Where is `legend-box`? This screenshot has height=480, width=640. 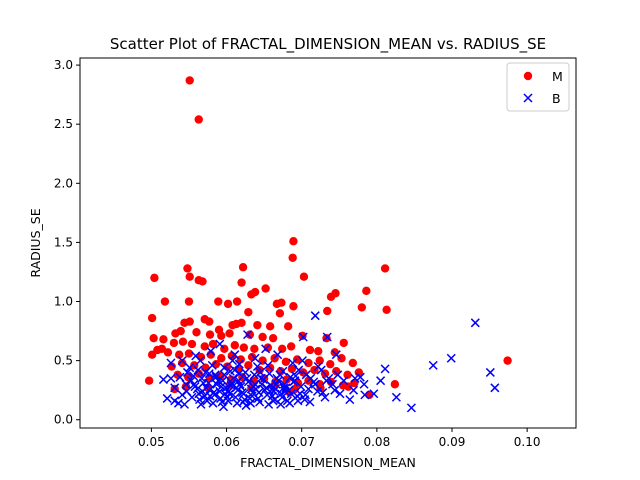
legend-box is located at coordinates (538, 87).